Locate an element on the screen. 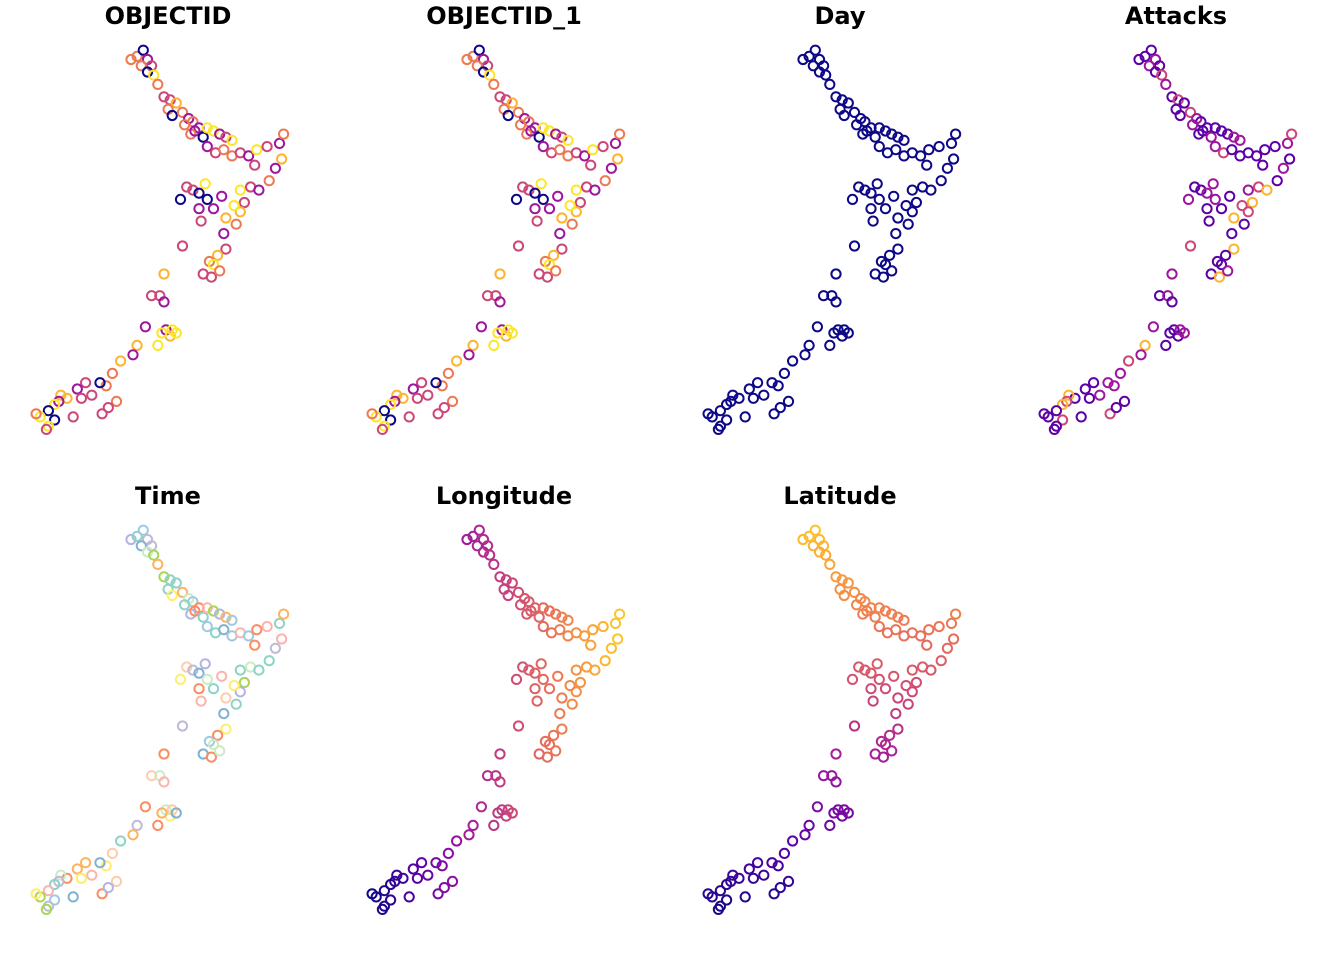 Image resolution: width=1344 pixels, height=960 pixels. panel-title: Time is located at coordinates (168, 496).